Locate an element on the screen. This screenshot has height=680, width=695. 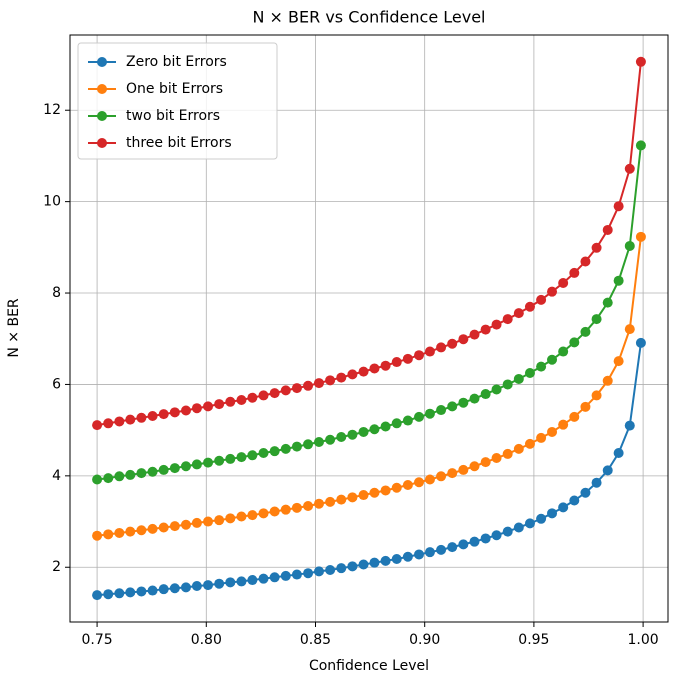
x-tick-label: 1.00 is located at coordinates (643, 640).